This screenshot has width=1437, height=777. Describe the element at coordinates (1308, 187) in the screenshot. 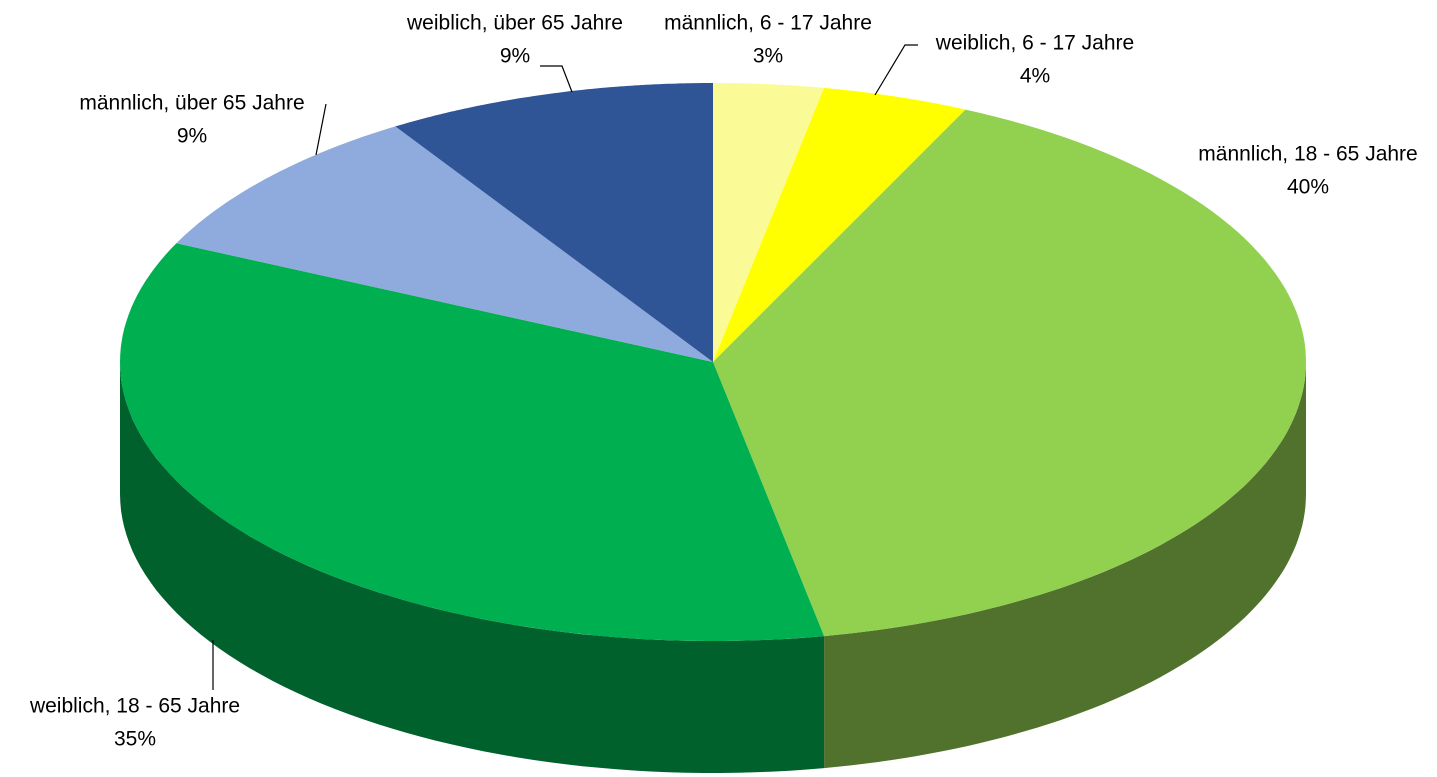

I see `slice-value-label: 40%` at that location.